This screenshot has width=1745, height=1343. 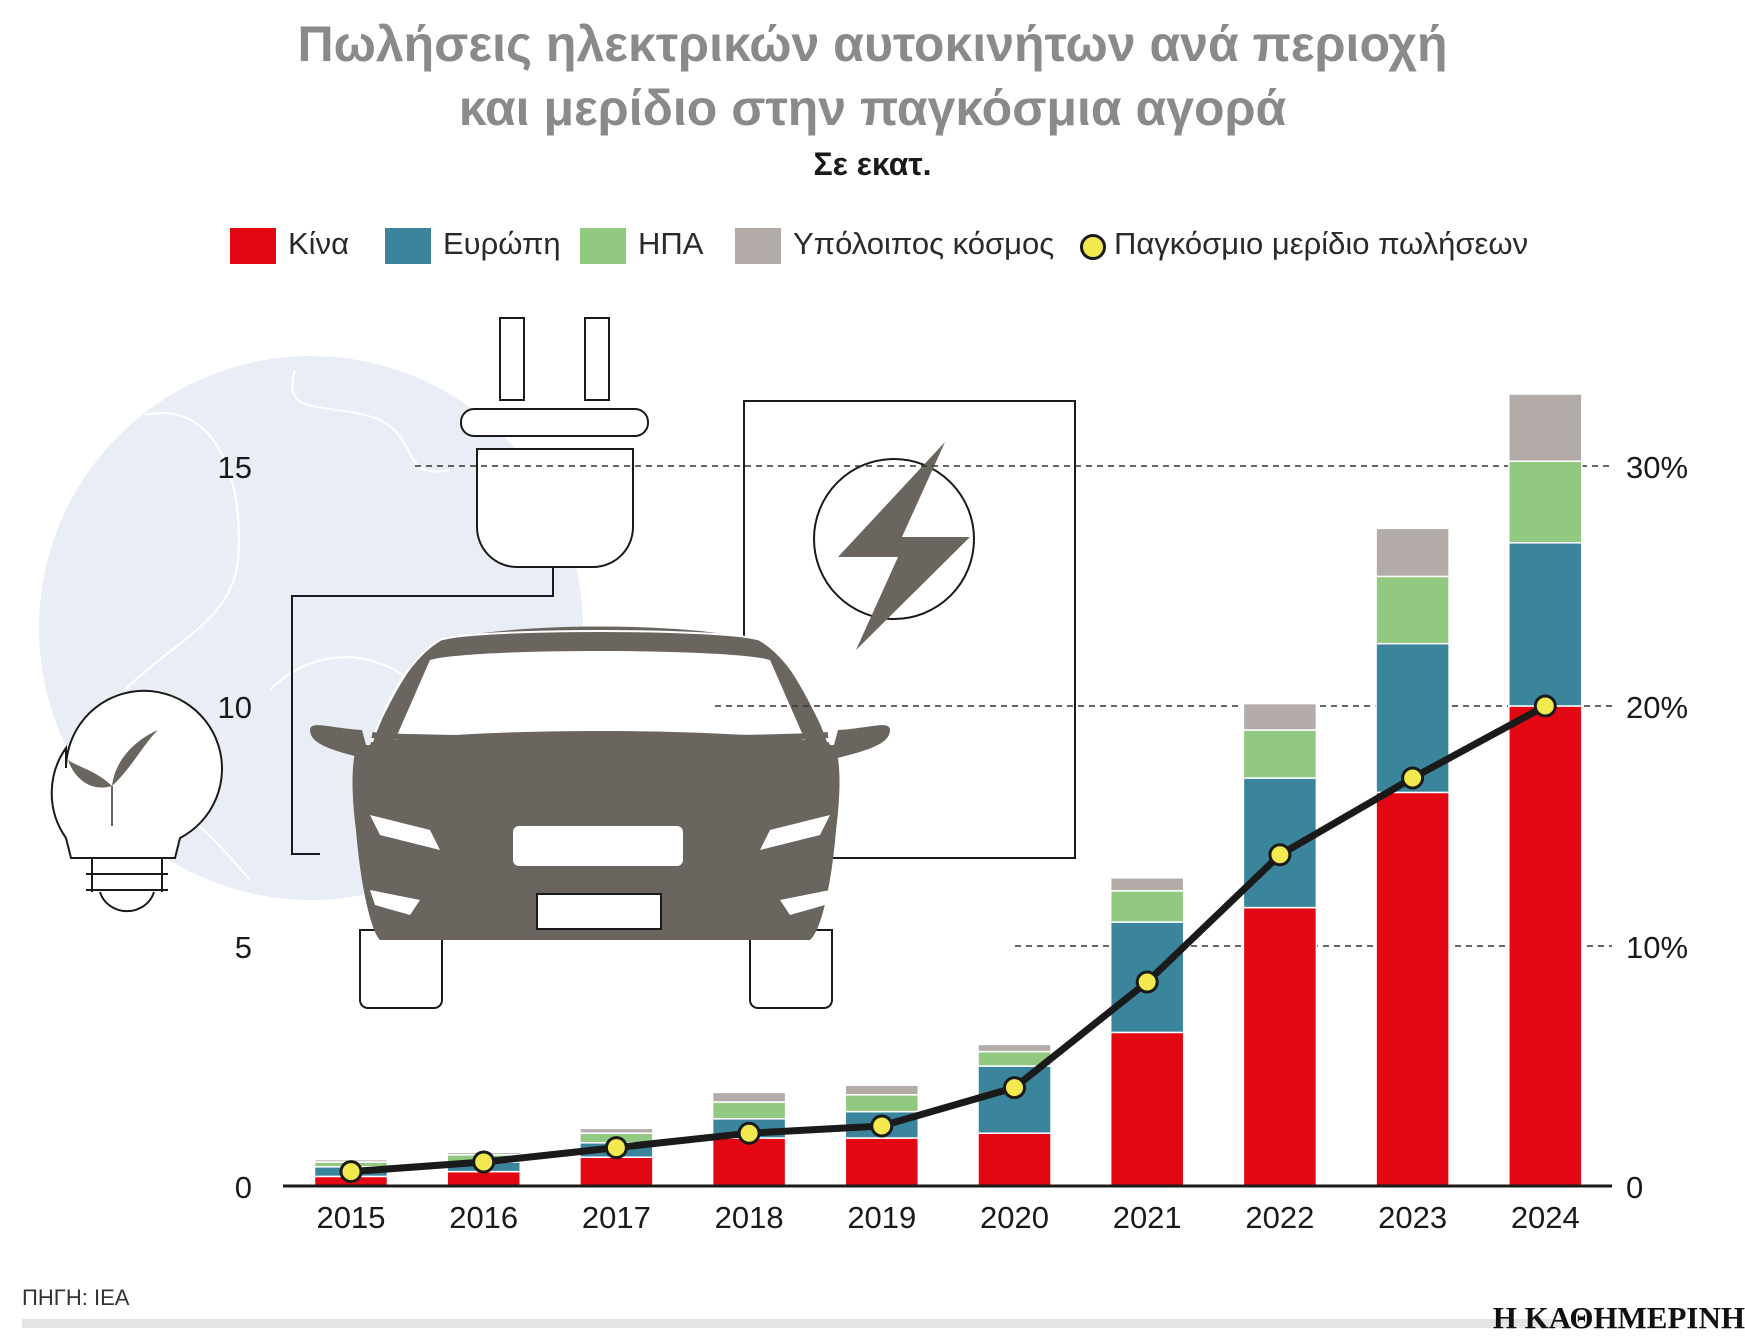 I want to click on brand-logo: Η ΚΑΘΗΜΕΡΙΝΗ, so click(x=1618, y=1317).